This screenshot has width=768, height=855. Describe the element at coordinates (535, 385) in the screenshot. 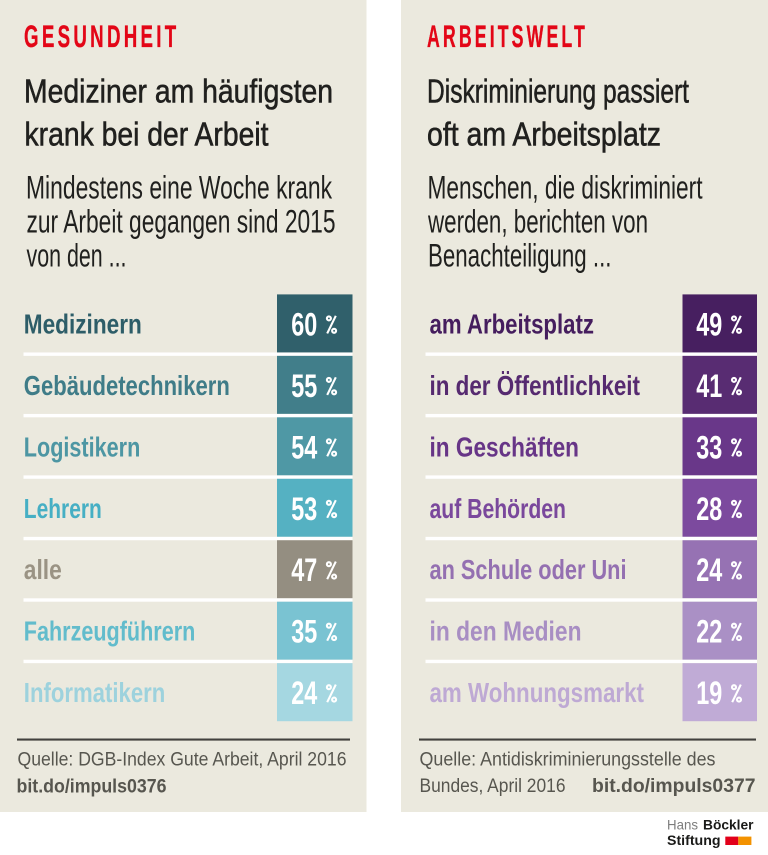

I see `svg-text: in der Öffentlichkeit` at that location.